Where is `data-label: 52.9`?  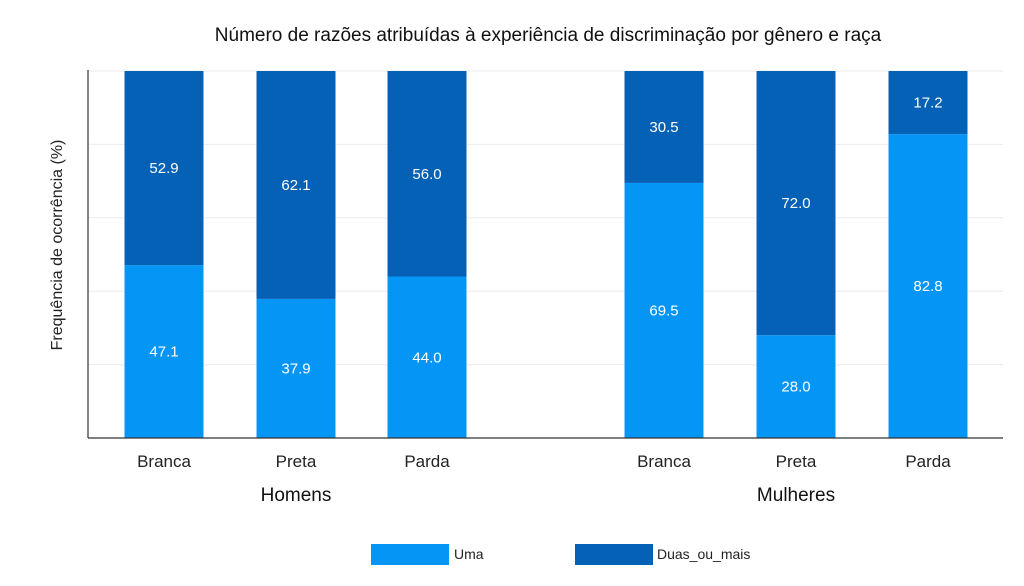
data-label: 52.9 is located at coordinates (163, 168).